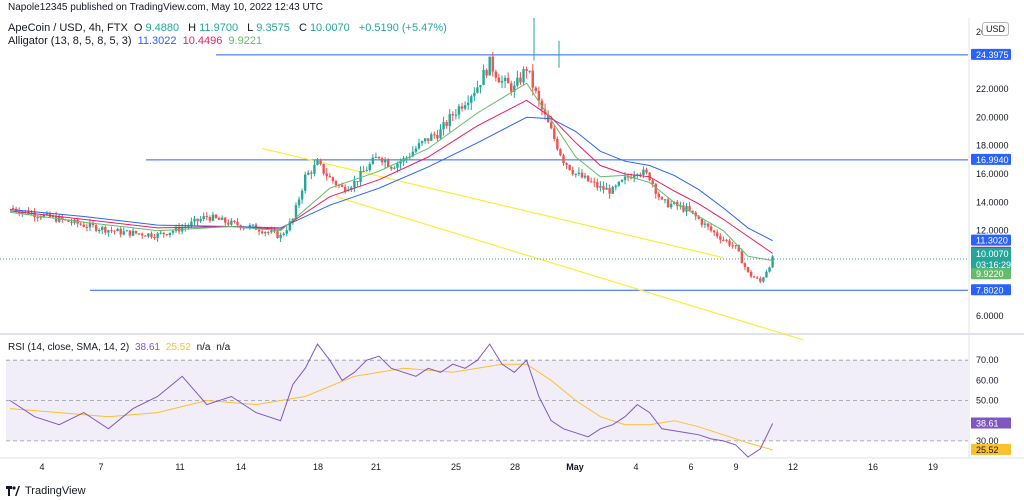 This screenshot has width=1024, height=500. I want to click on rsi-tick-label: 30.00, so click(987, 441).